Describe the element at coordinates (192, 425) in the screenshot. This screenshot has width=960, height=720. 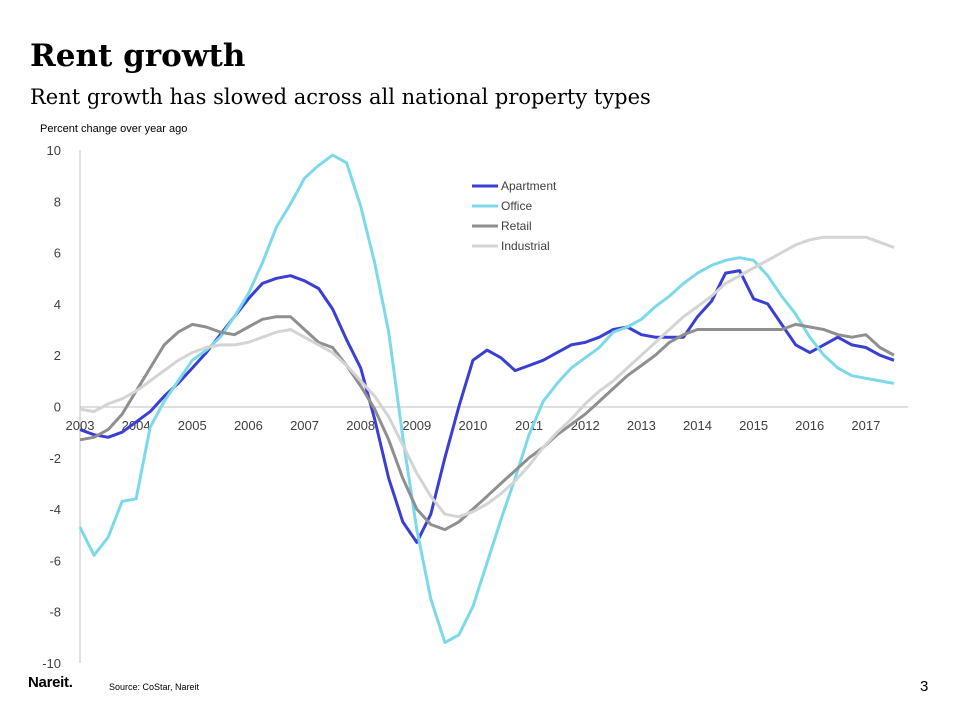
I see `x-tick-label: 2005` at that location.